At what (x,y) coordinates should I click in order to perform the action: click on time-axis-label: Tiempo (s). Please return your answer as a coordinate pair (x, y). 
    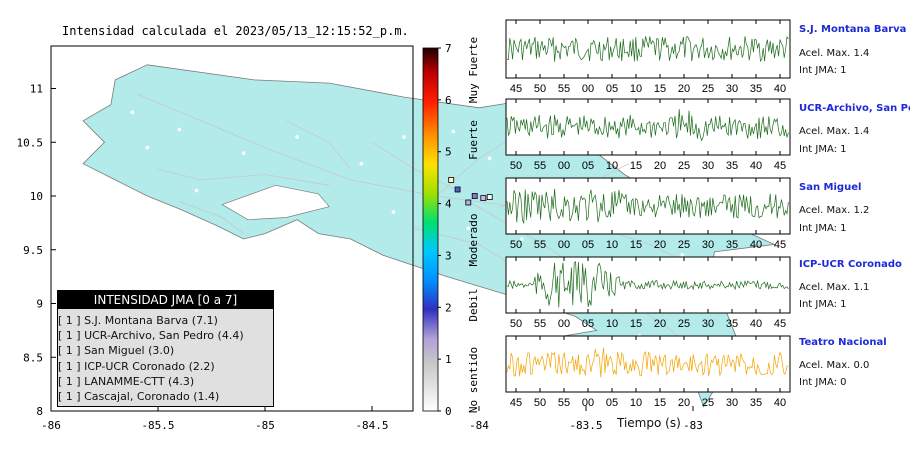
    Looking at the image, I should click on (649, 423).